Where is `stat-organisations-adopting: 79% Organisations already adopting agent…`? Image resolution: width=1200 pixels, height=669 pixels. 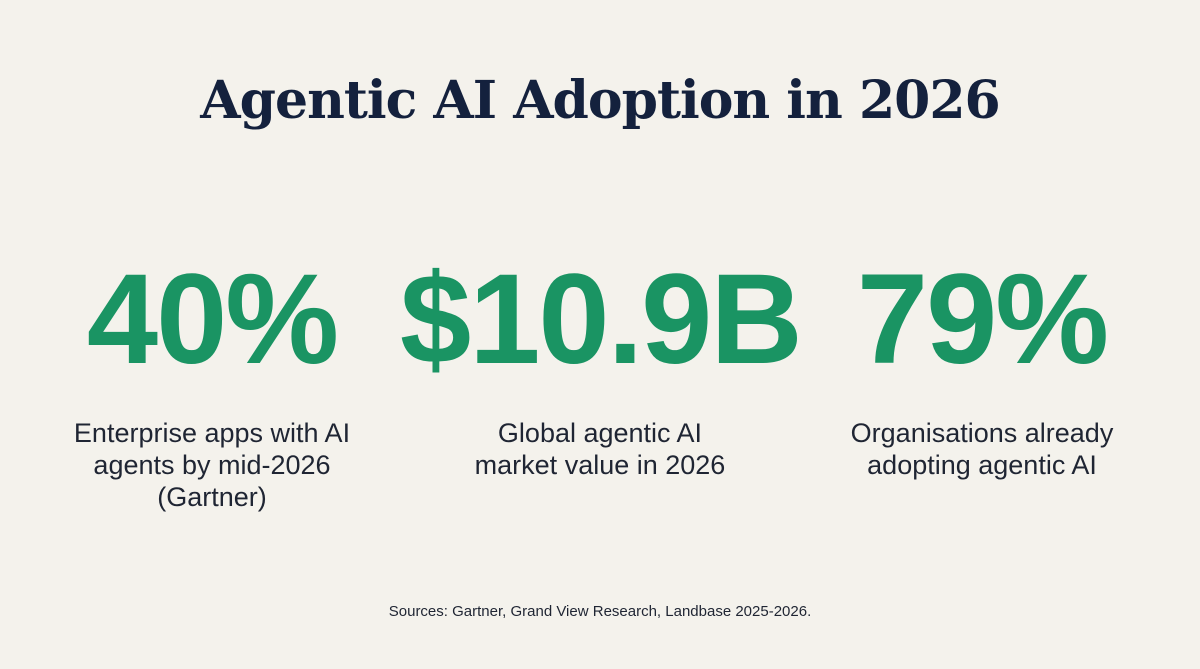 stat-organisations-adopting: 79% Organisations already adopting agent… is located at coordinates (982, 368).